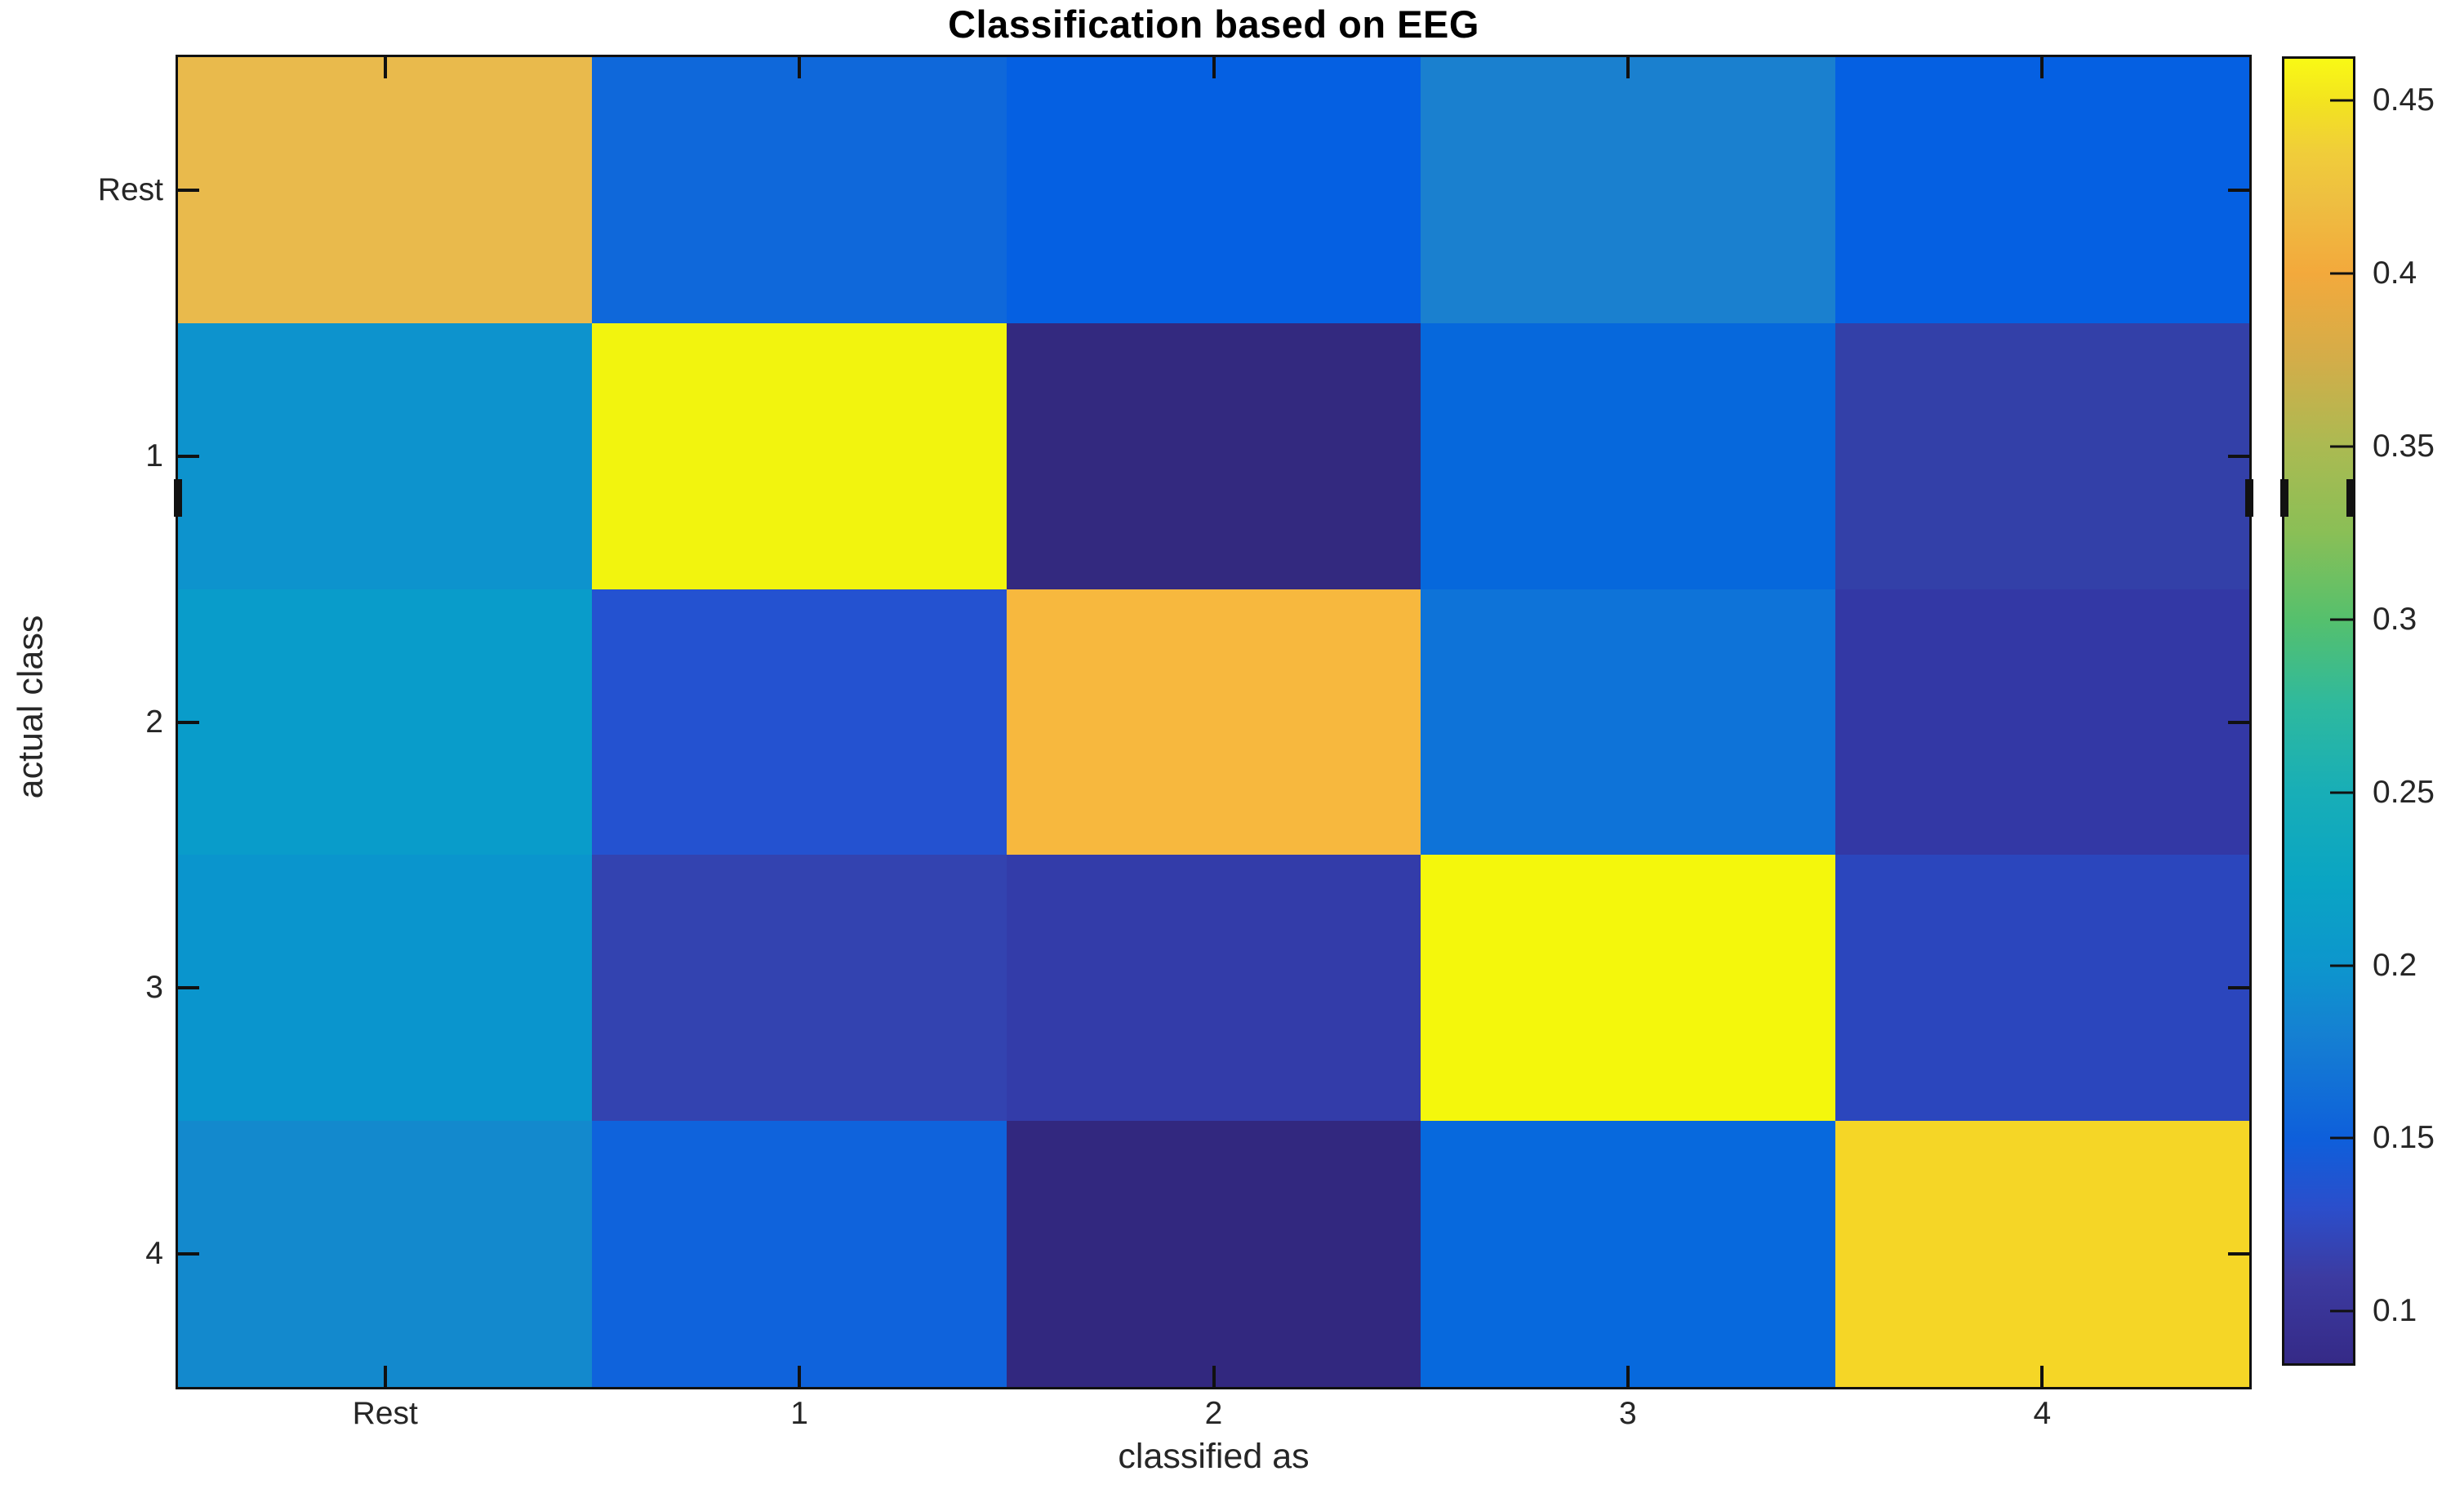 Image resolution: width=2464 pixels, height=1489 pixels. What do you see at coordinates (799, 1413) in the screenshot?
I see `x-tick-label: 1` at bounding box center [799, 1413].